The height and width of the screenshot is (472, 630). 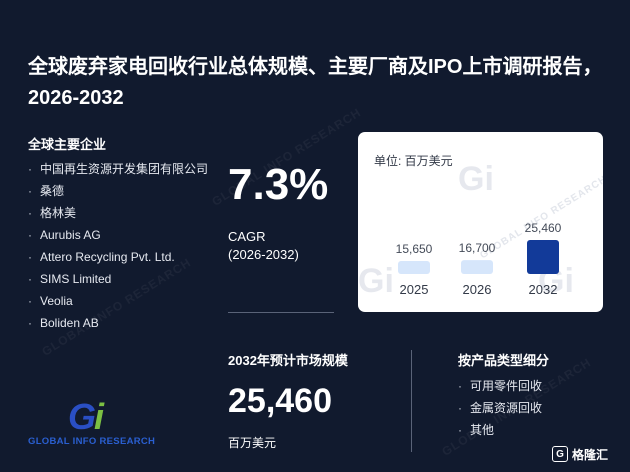 What do you see at coordinates (482, 430) in the screenshot?
I see `segment-list-item-label: 其他` at bounding box center [482, 430].